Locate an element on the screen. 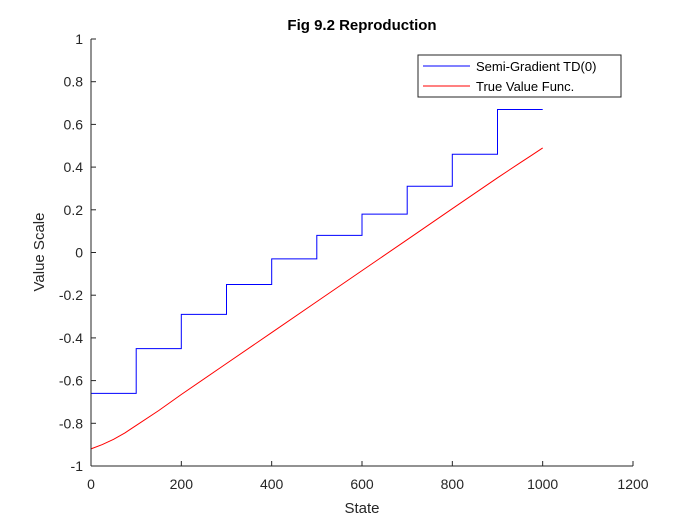 The image size is (700, 530). y-tick-label: -0.2 is located at coordinates (71, 295).